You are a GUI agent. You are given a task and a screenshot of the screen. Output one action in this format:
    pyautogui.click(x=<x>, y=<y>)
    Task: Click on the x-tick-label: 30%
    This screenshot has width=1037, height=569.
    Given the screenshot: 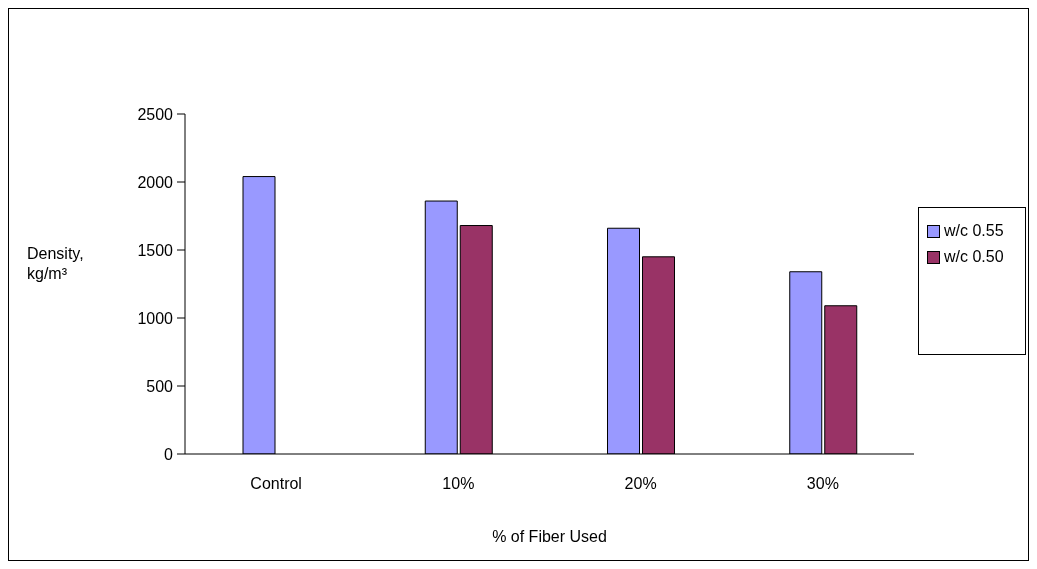 What is the action you would take?
    pyautogui.click(x=822, y=484)
    